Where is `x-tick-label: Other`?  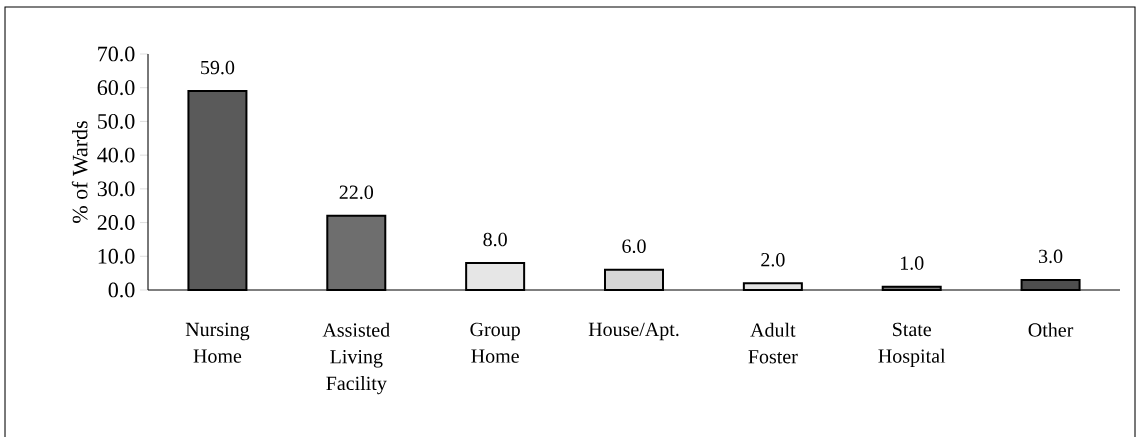 x-tick-label: Other is located at coordinates (1051, 329).